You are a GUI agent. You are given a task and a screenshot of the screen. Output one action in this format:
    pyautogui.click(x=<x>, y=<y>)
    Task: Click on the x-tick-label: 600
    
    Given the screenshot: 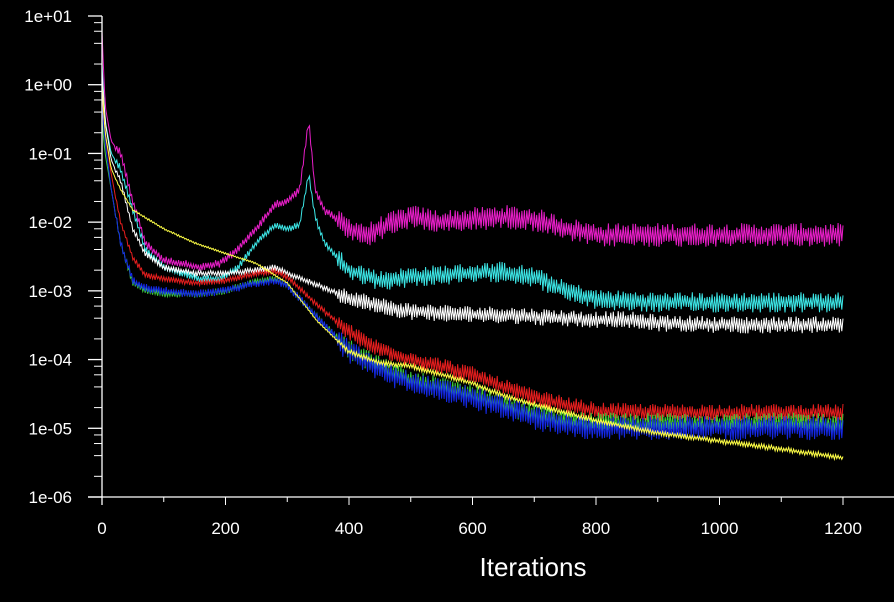 What is the action you would take?
    pyautogui.click(x=472, y=528)
    